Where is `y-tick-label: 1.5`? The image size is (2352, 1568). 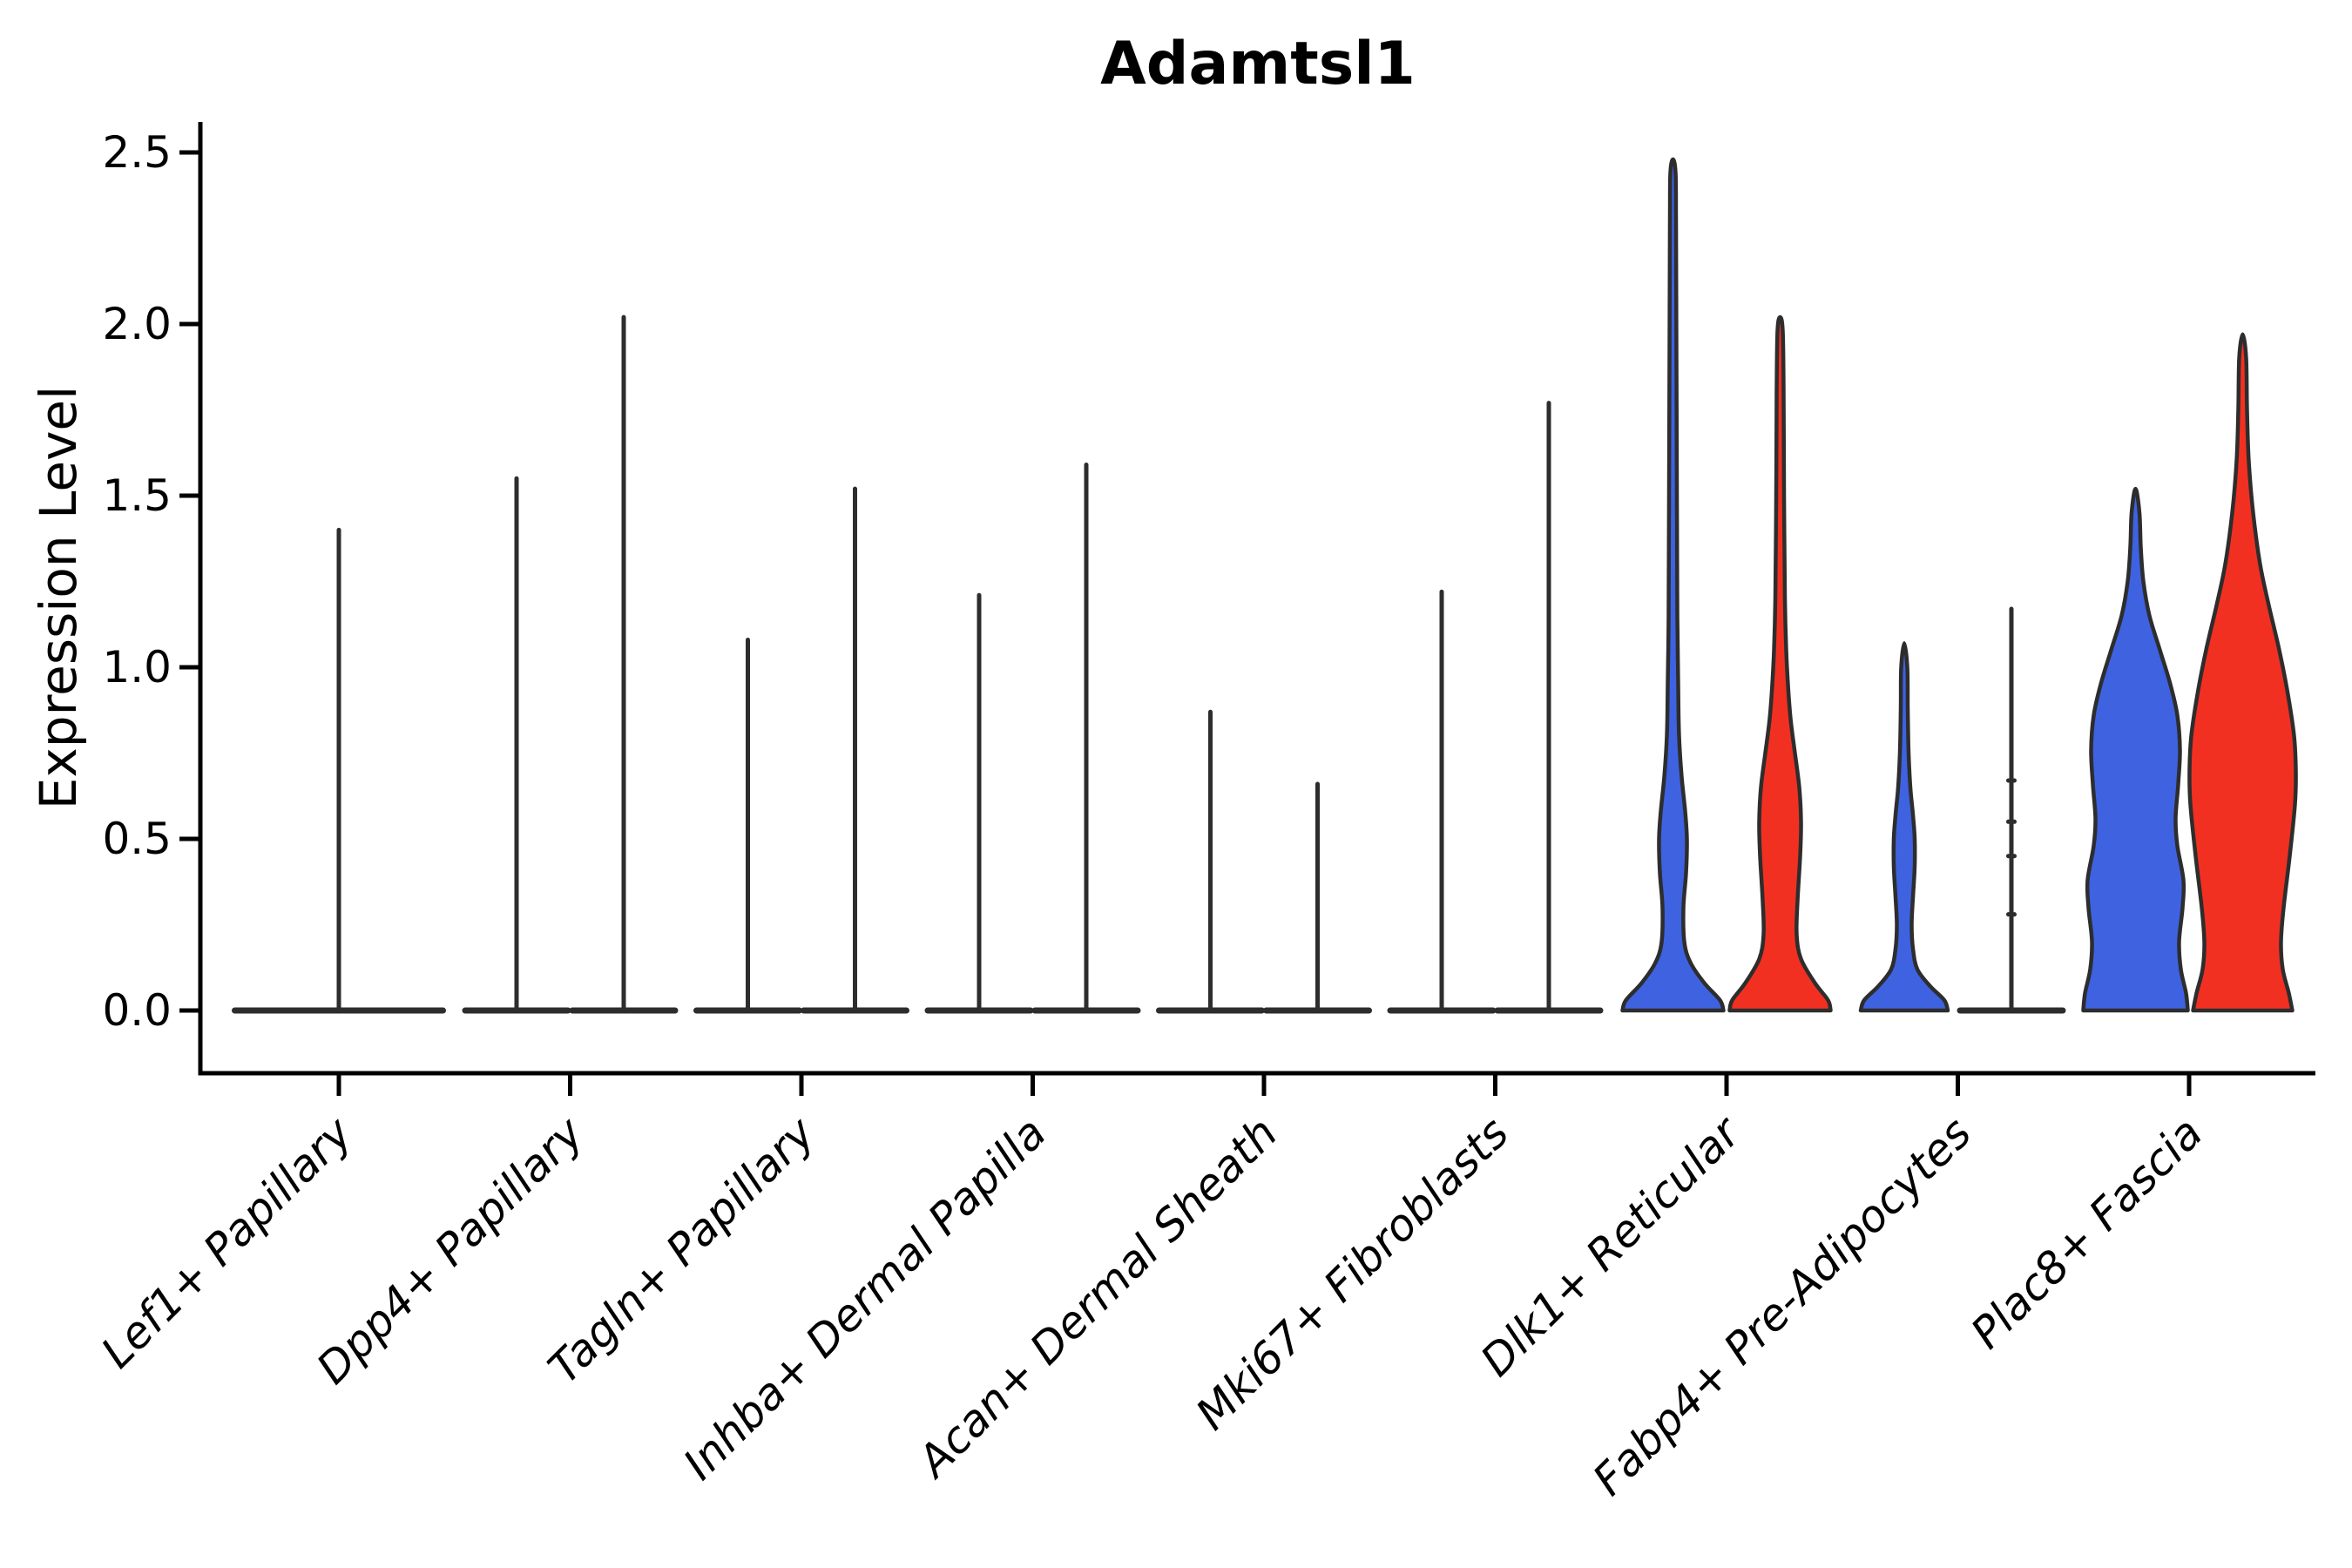
y-tick-label: 1.5 is located at coordinates (137, 495).